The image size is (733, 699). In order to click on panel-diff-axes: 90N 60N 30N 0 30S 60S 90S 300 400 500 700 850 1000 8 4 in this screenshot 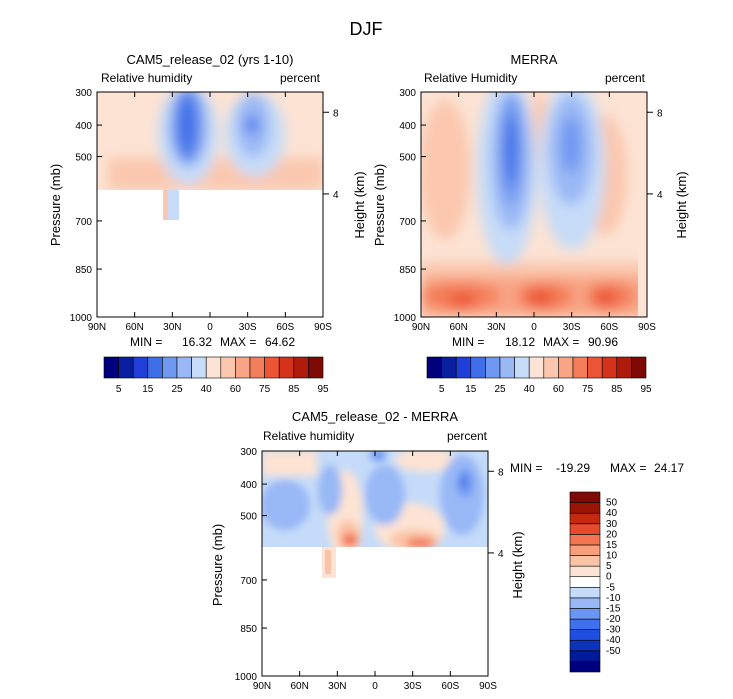, I will do `click(369, 569)`.